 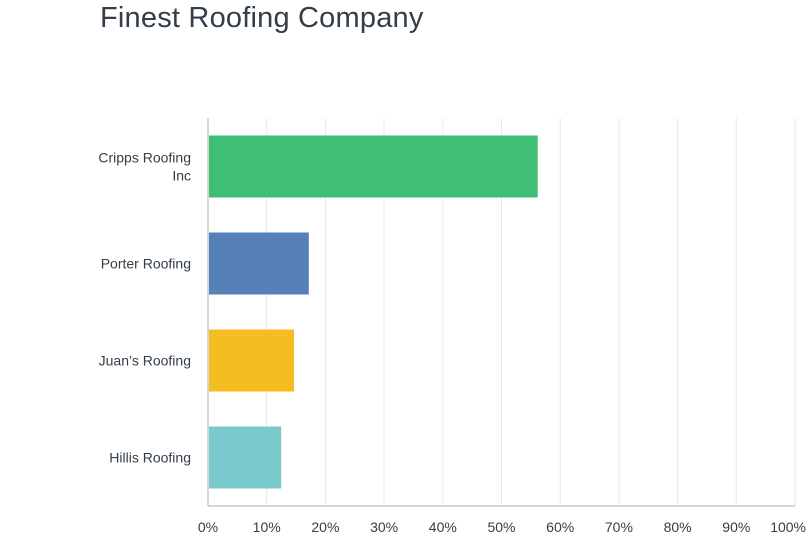 What do you see at coordinates (146, 264) in the screenshot?
I see `category-label: Porter Roofing` at bounding box center [146, 264].